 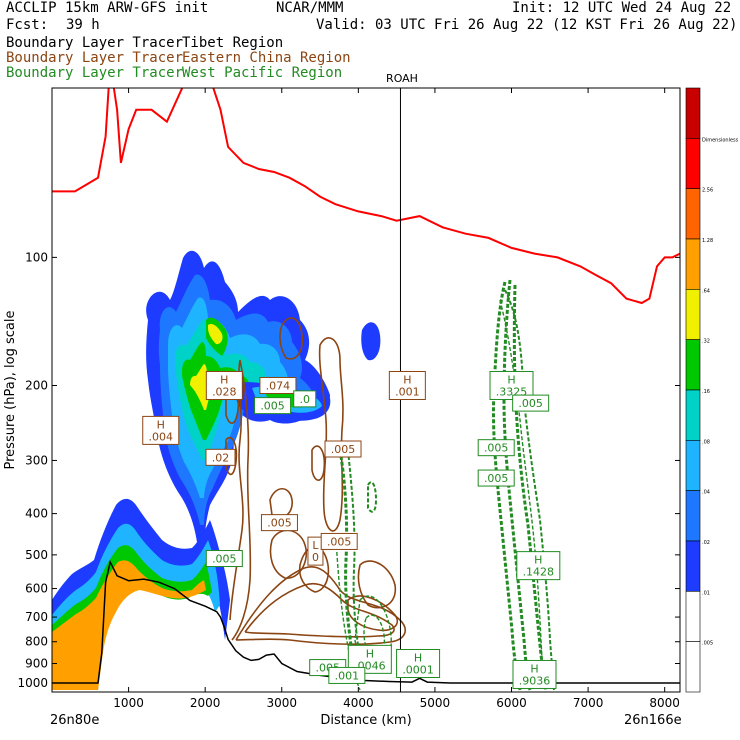 I want to click on x-tick-label: 5000, so click(x=435, y=703).